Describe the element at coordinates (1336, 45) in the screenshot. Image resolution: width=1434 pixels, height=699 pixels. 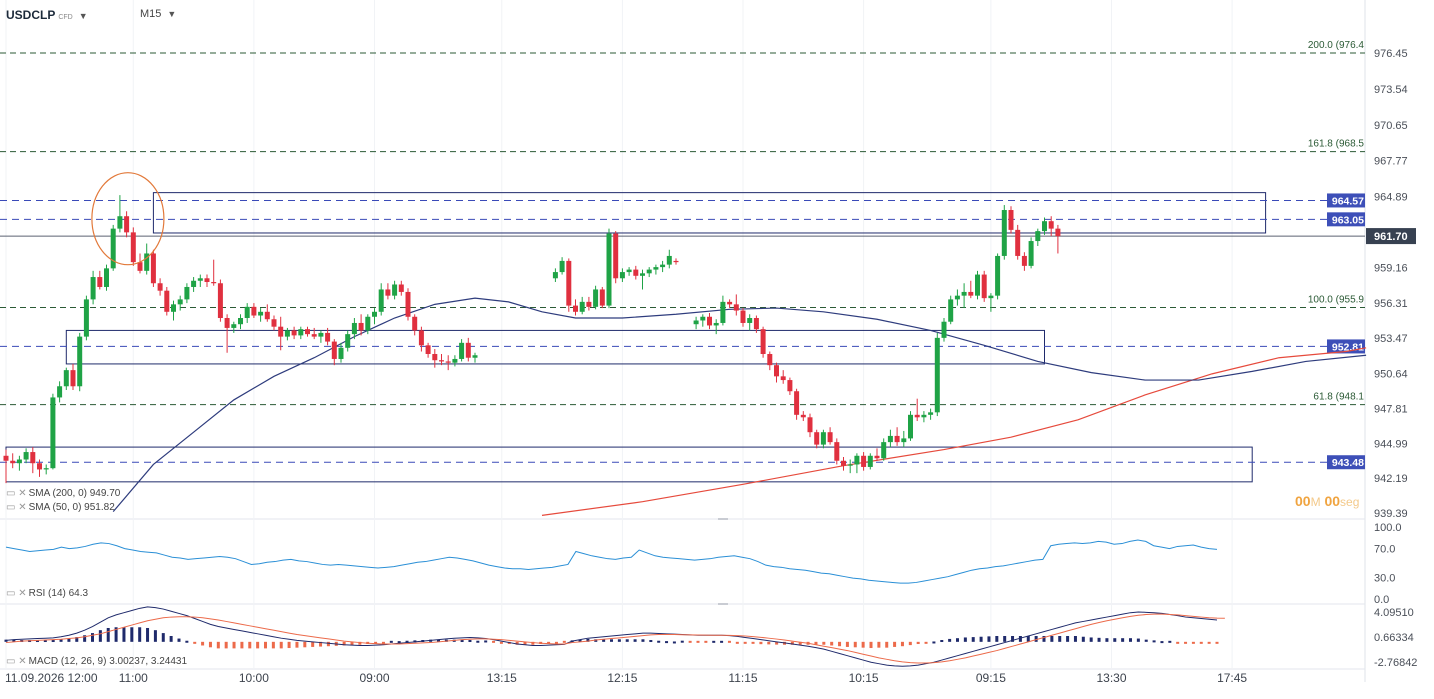
I see `fib-label: 200.0 (976.4` at that location.